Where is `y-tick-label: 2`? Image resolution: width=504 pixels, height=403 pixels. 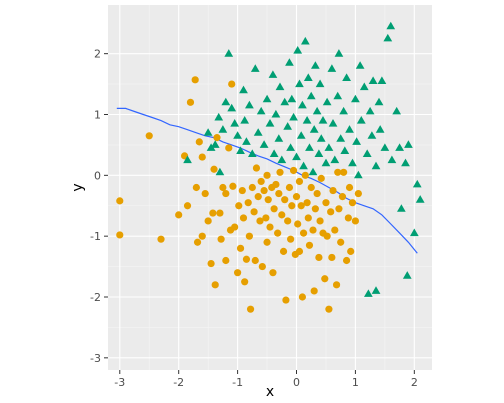
y-tick-label: 2 is located at coordinates (97, 54).